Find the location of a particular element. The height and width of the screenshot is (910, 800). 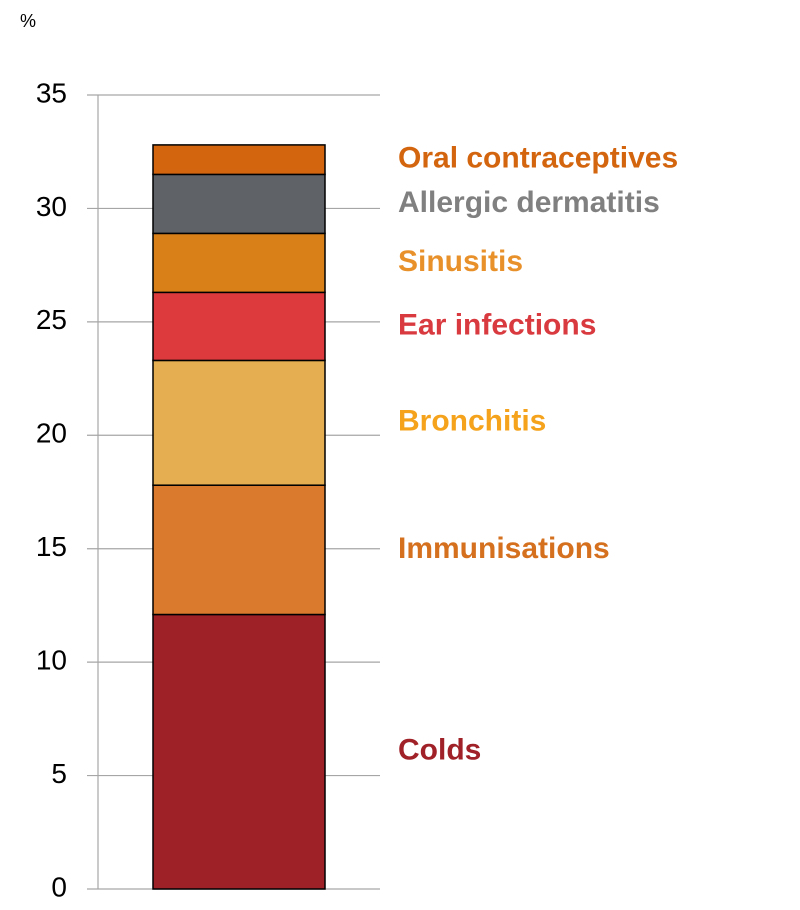

y-tick-label: 0 is located at coordinates (59, 886).